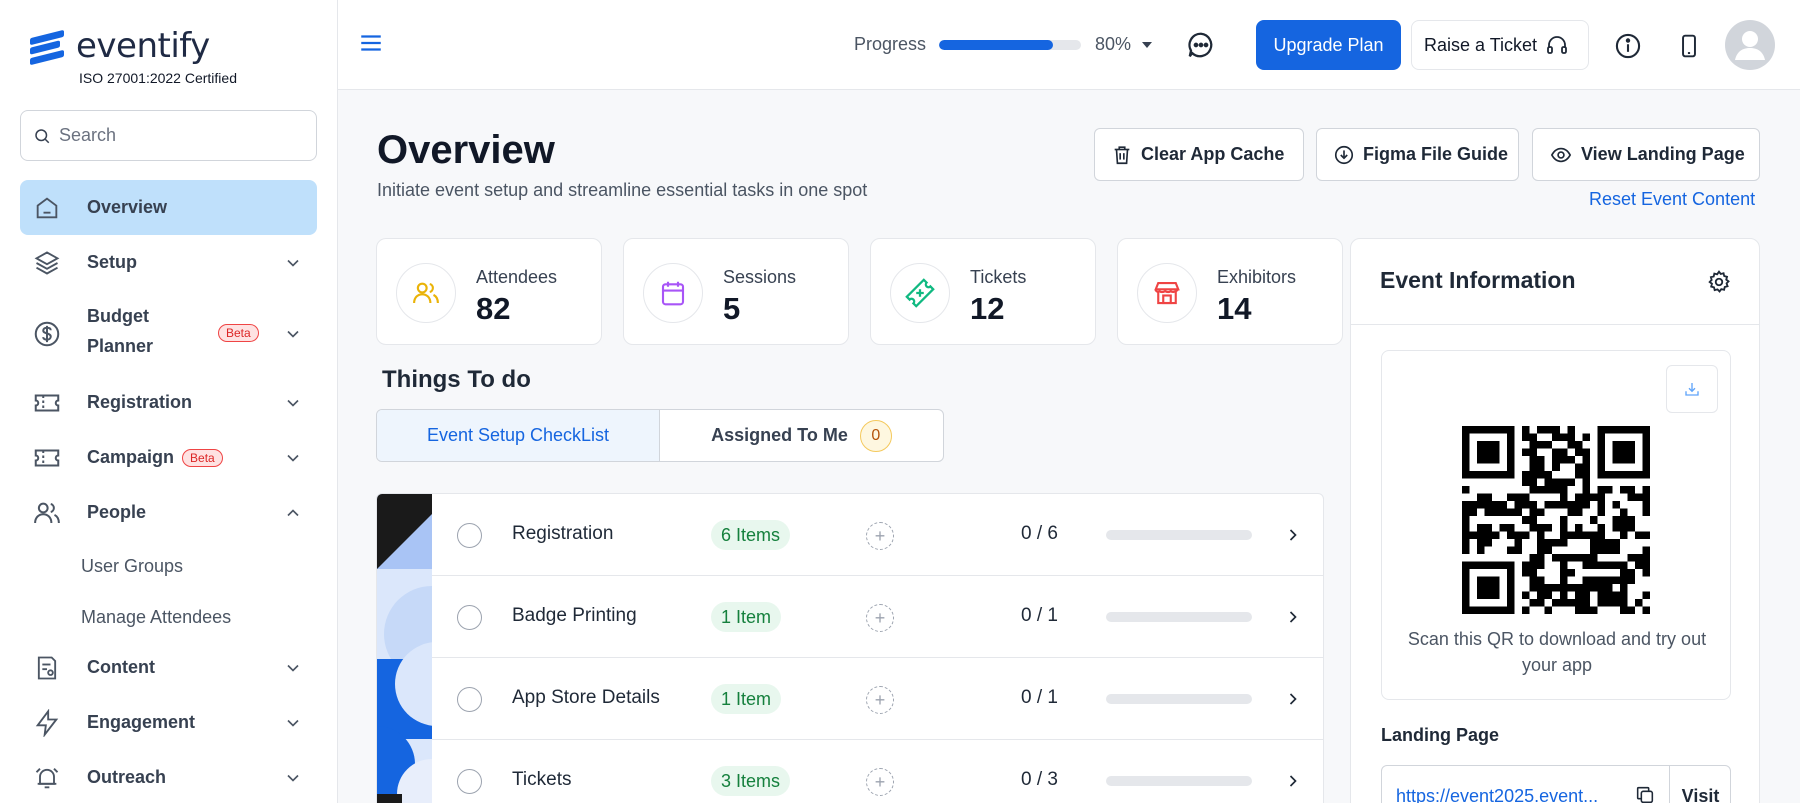 Image resolution: width=1800 pixels, height=803 pixels. What do you see at coordinates (1700, 784) in the screenshot?
I see `visit-button: Visit` at bounding box center [1700, 784].